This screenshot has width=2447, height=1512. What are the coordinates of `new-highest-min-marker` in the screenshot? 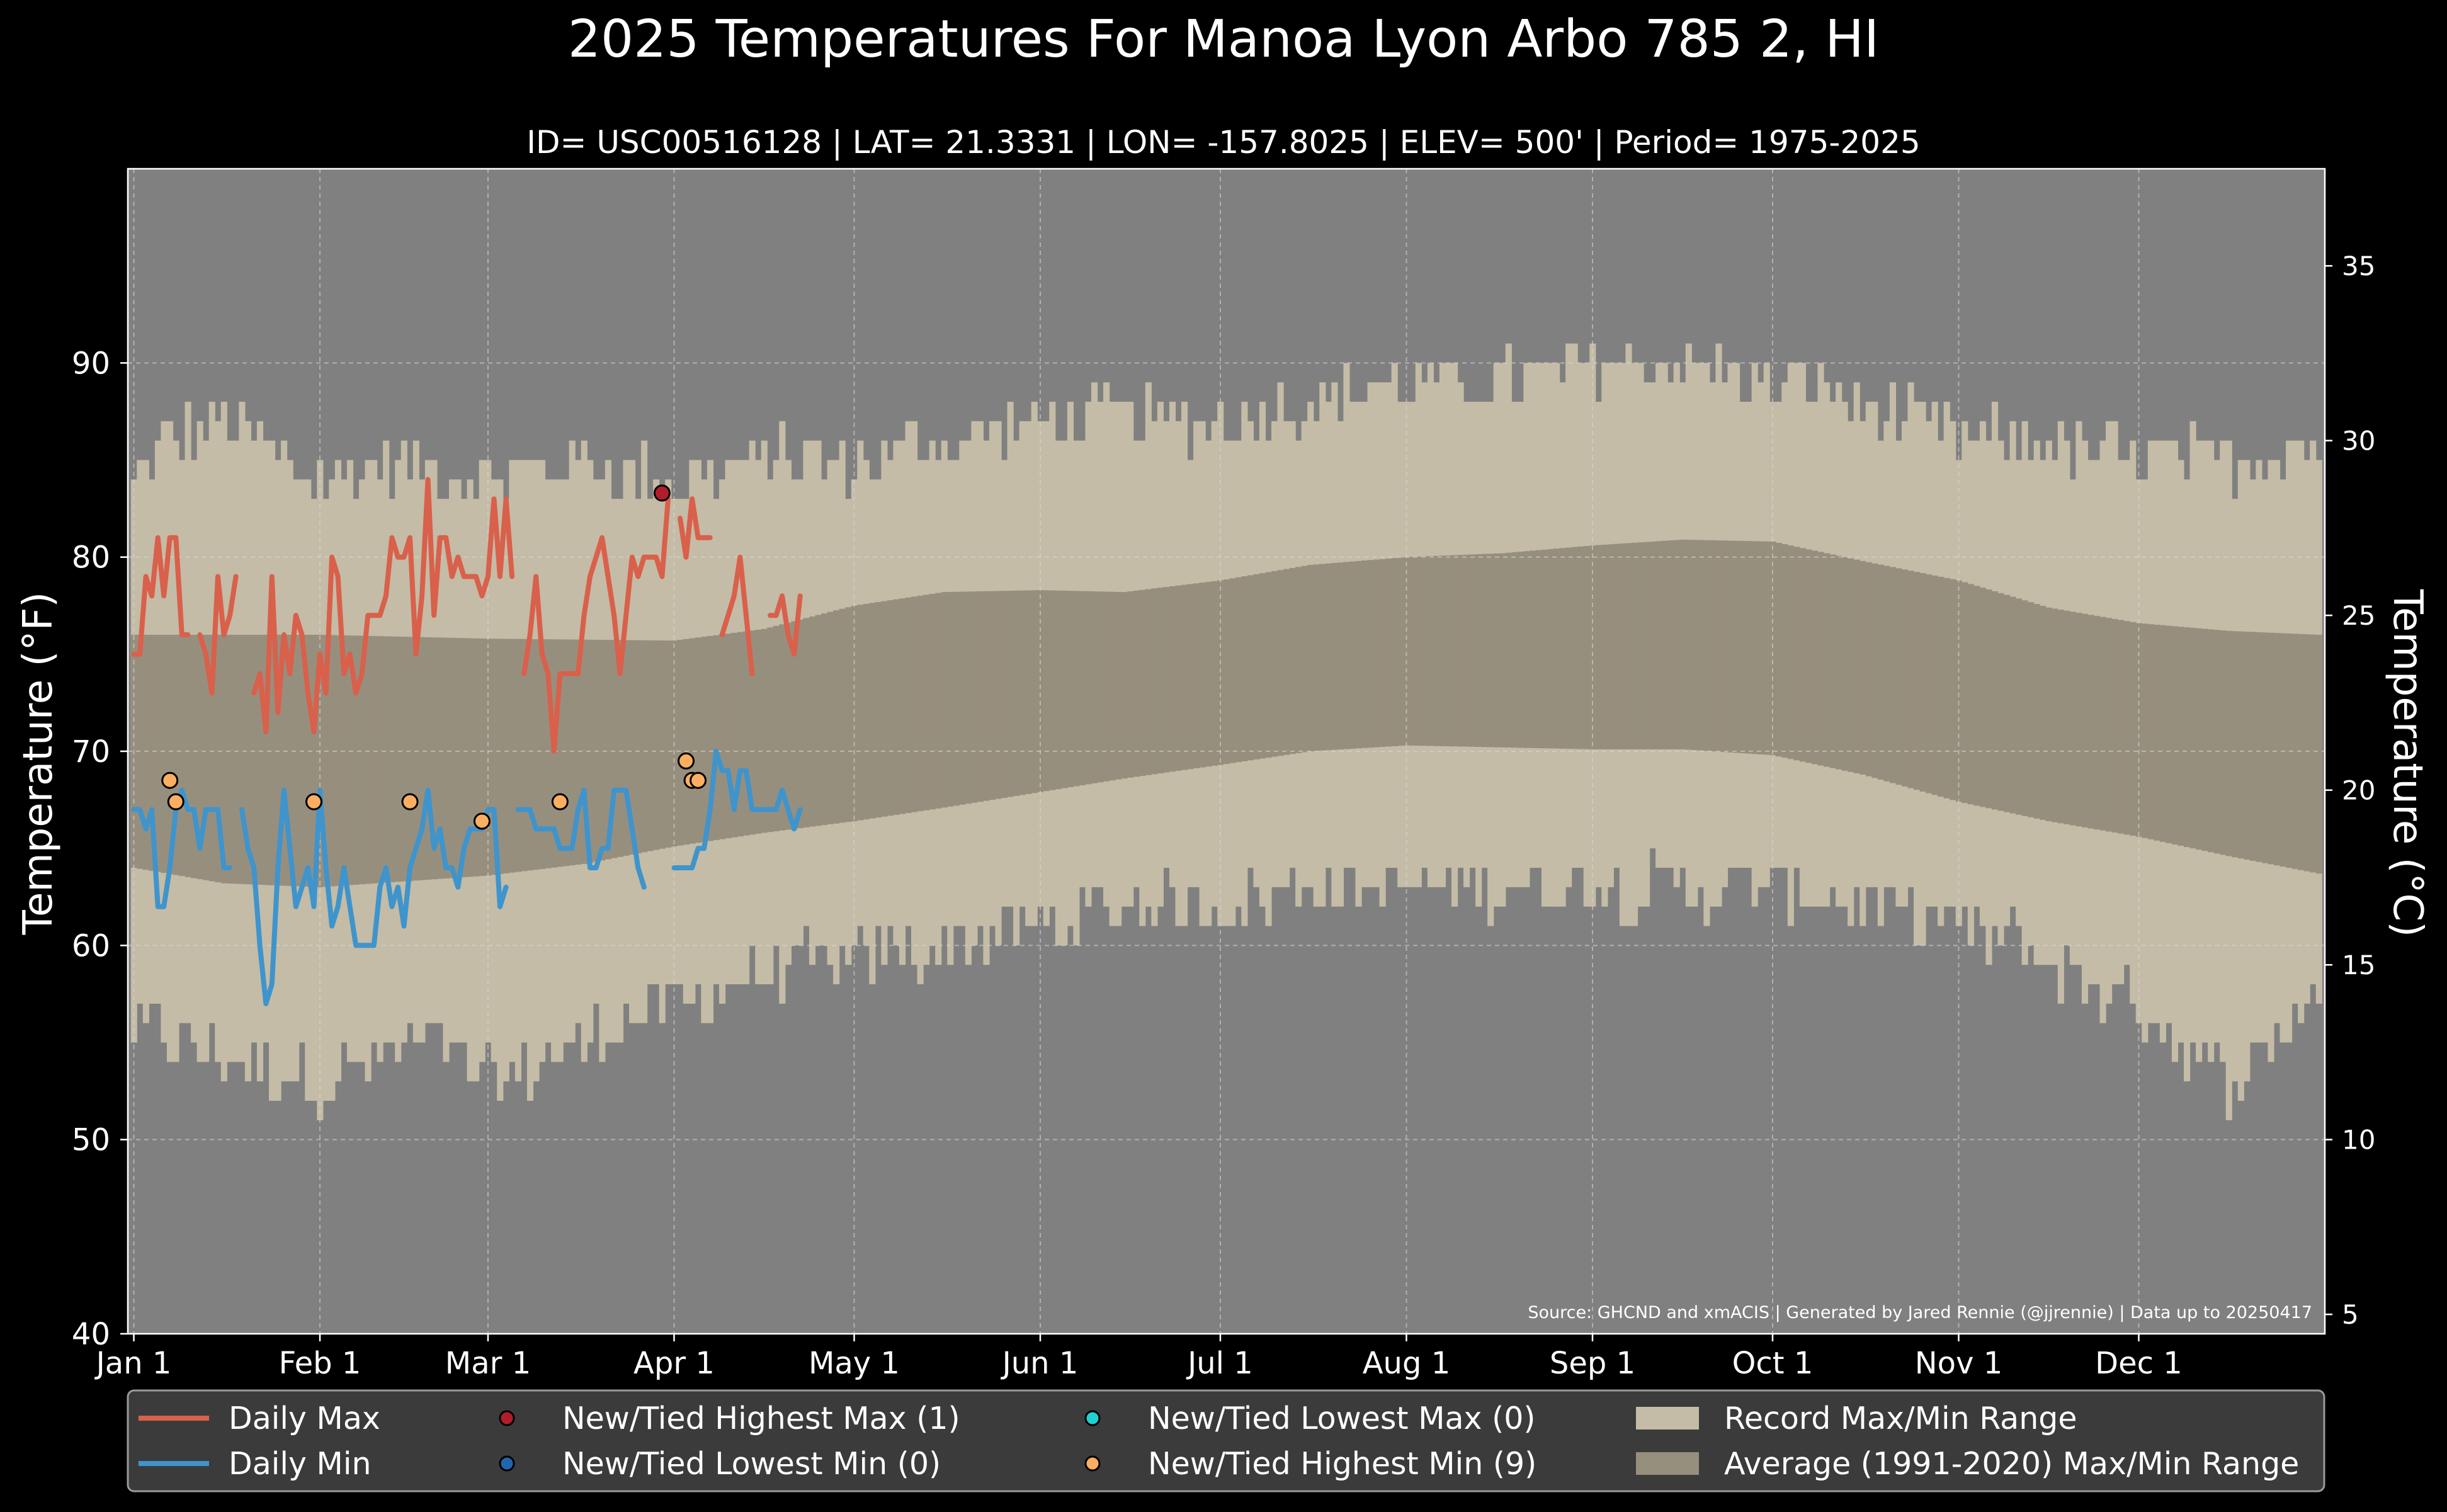 It's located at (176, 801).